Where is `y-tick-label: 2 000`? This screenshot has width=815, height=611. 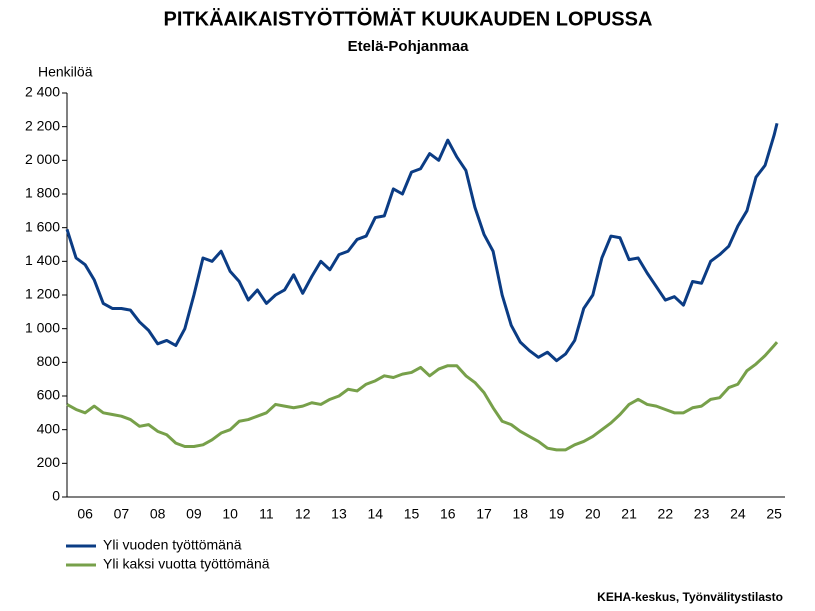 y-tick-label: 2 000 is located at coordinates (42, 159).